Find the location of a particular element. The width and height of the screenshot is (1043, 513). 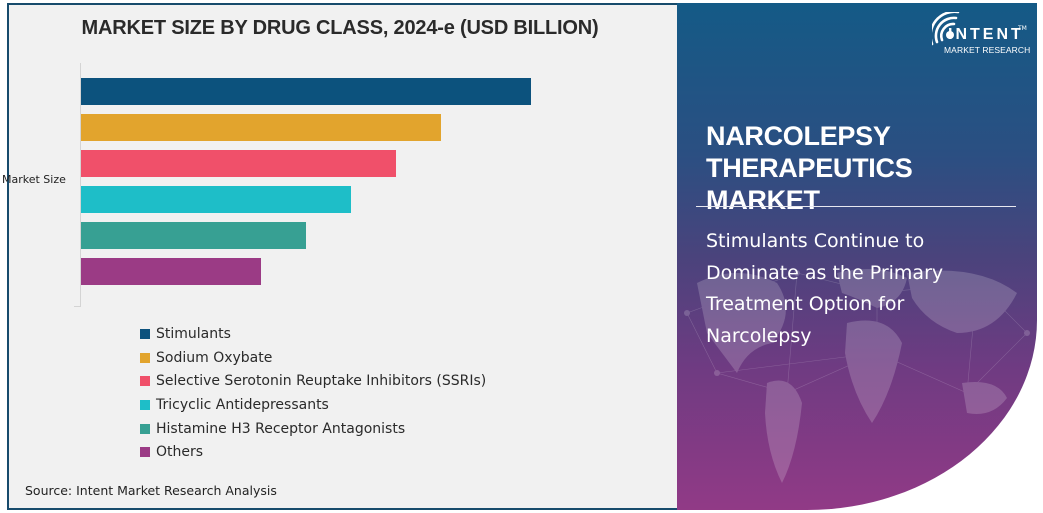

y-axis-label: Market Size is located at coordinates (34, 179).